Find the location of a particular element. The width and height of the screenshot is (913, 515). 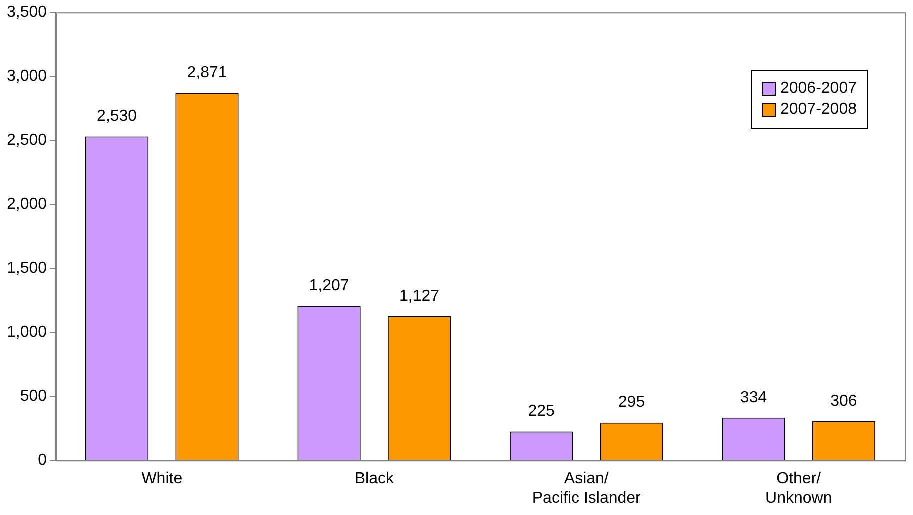

legend-label: 2006-2007 is located at coordinates (818, 89).